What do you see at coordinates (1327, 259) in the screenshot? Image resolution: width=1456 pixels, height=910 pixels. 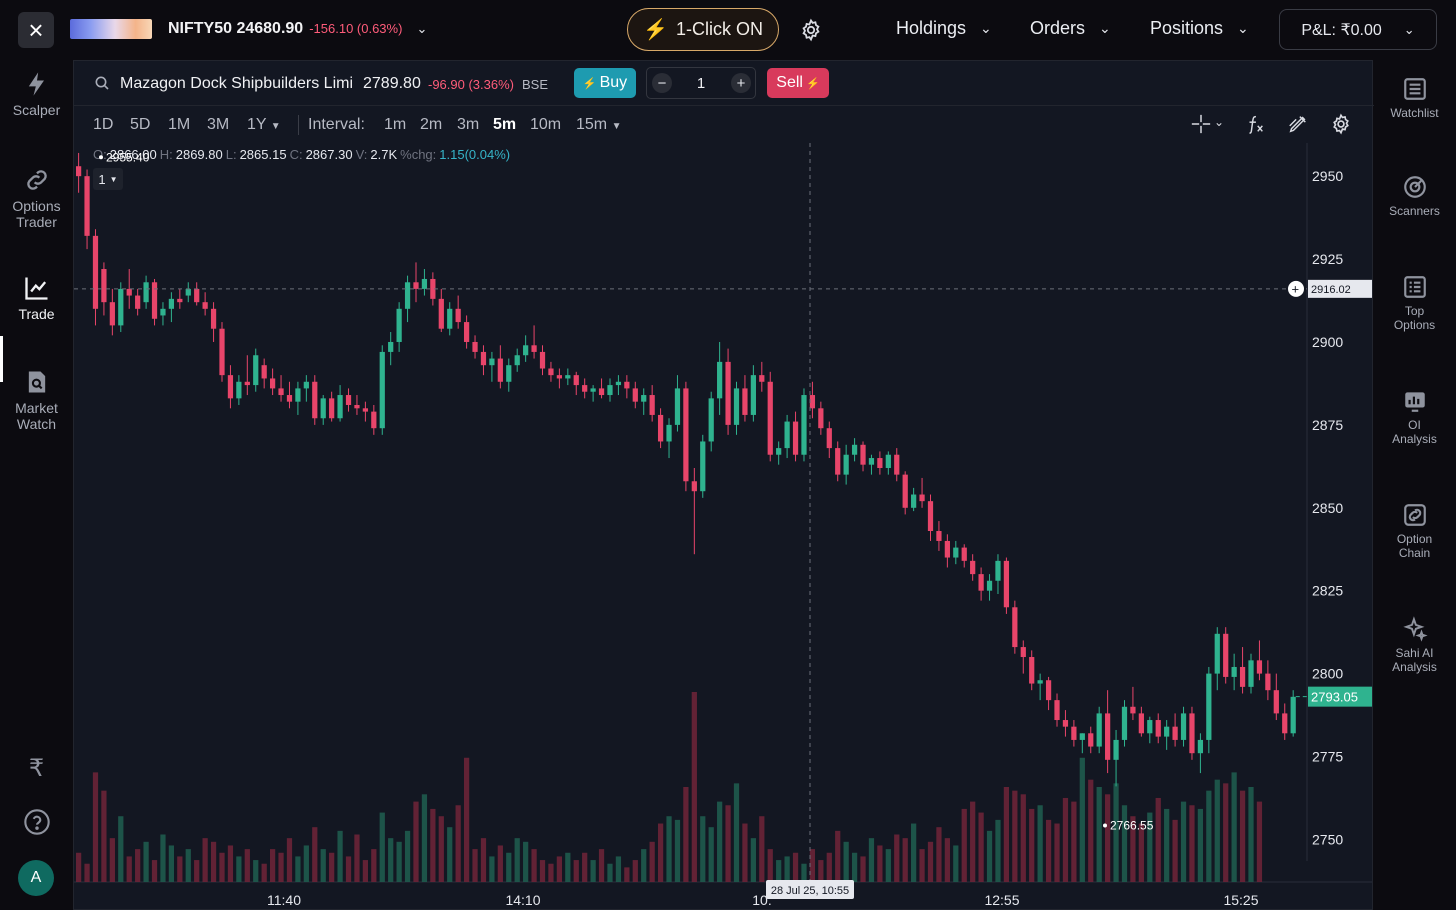 I see `y-tick-label: 2925` at bounding box center [1327, 259].